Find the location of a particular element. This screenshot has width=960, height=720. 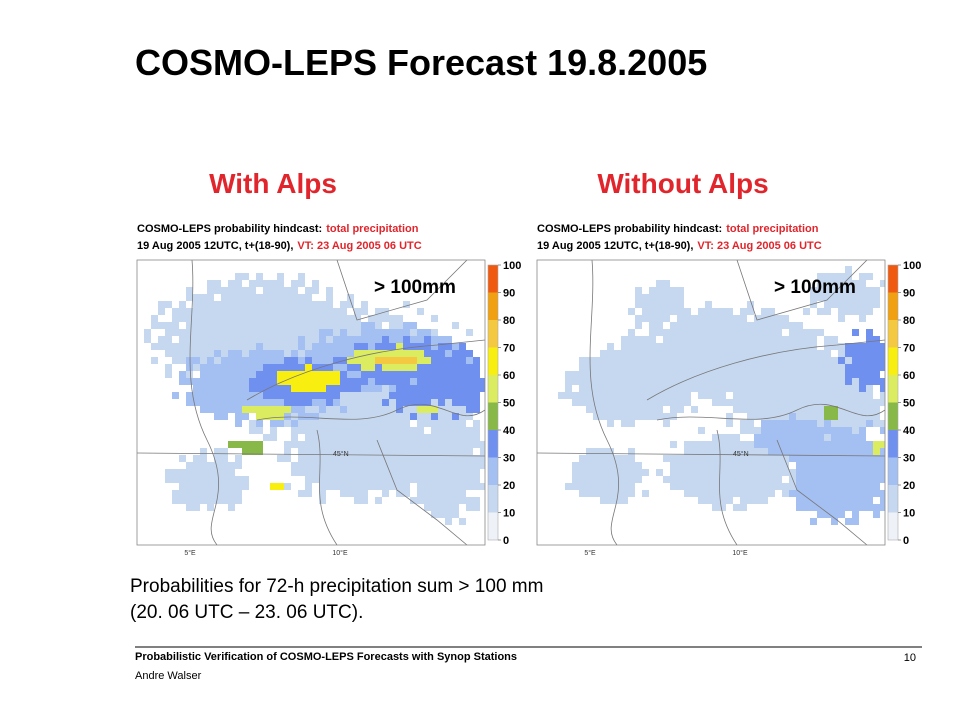

map-boundary is located at coordinates (604, 402).